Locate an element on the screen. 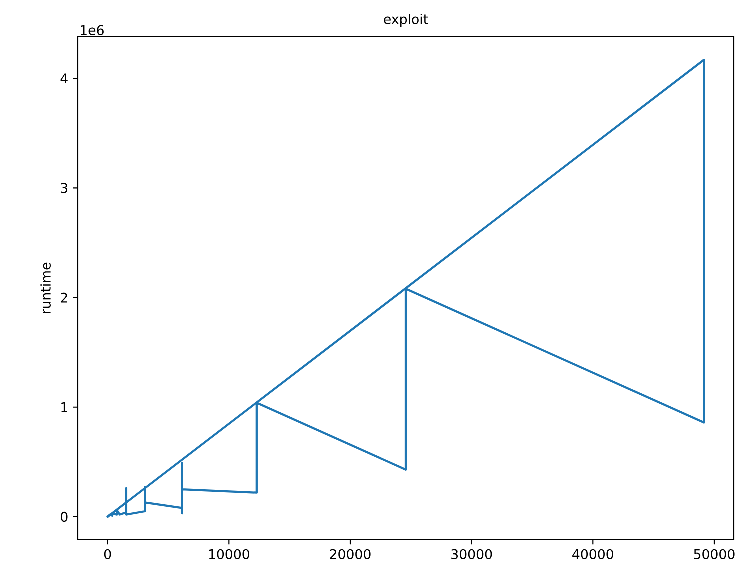  chart-title: exploit is located at coordinates (406, 20).